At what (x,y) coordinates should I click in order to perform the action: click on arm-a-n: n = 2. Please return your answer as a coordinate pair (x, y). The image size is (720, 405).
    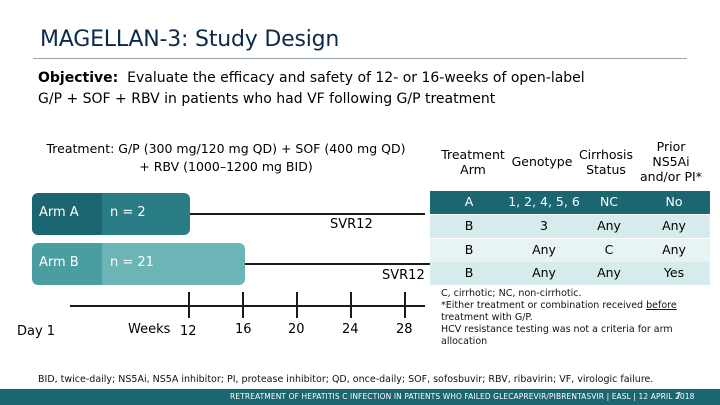
    Looking at the image, I should click on (128, 212).